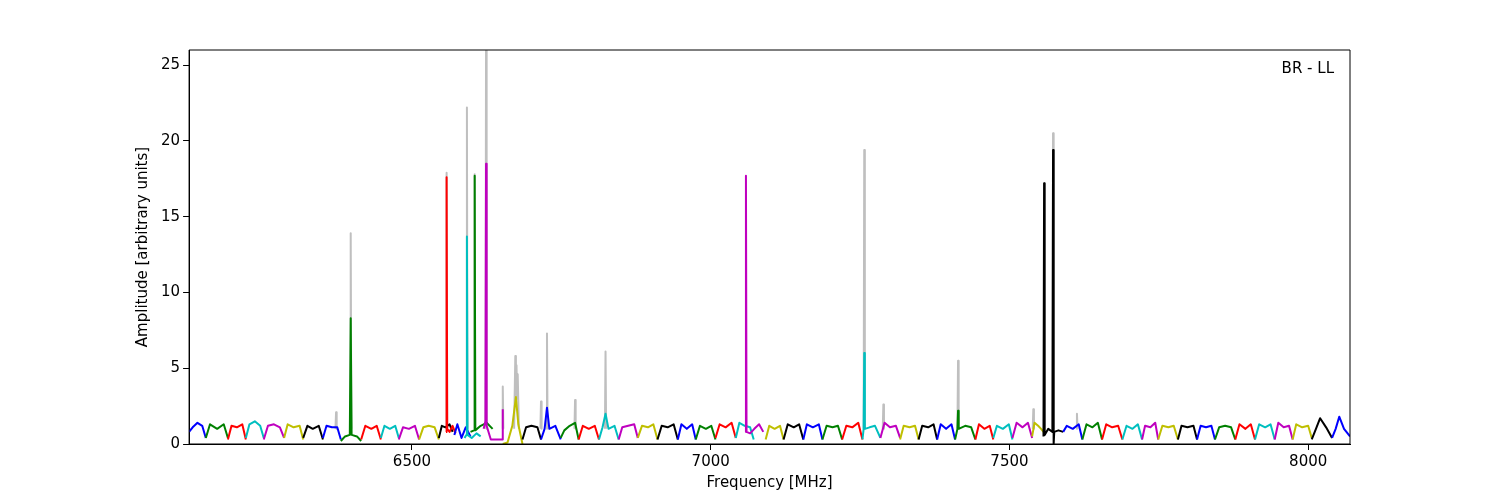 The height and width of the screenshot is (500, 1500). Describe the element at coordinates (175, 367) in the screenshot. I see `y-tick-label: 5` at that location.